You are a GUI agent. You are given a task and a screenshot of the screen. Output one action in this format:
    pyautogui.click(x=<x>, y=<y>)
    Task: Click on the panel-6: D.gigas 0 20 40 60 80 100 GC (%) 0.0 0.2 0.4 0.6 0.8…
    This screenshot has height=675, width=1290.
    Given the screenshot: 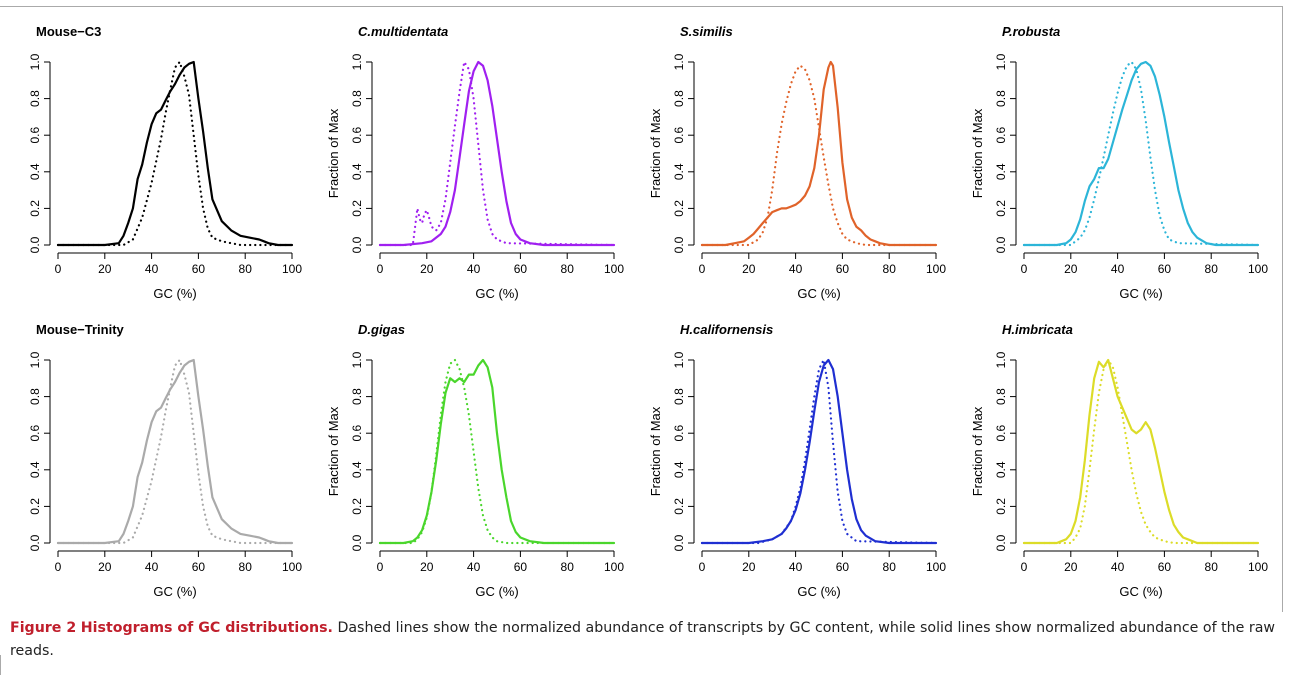 What is the action you would take?
    pyautogui.click(x=475, y=460)
    